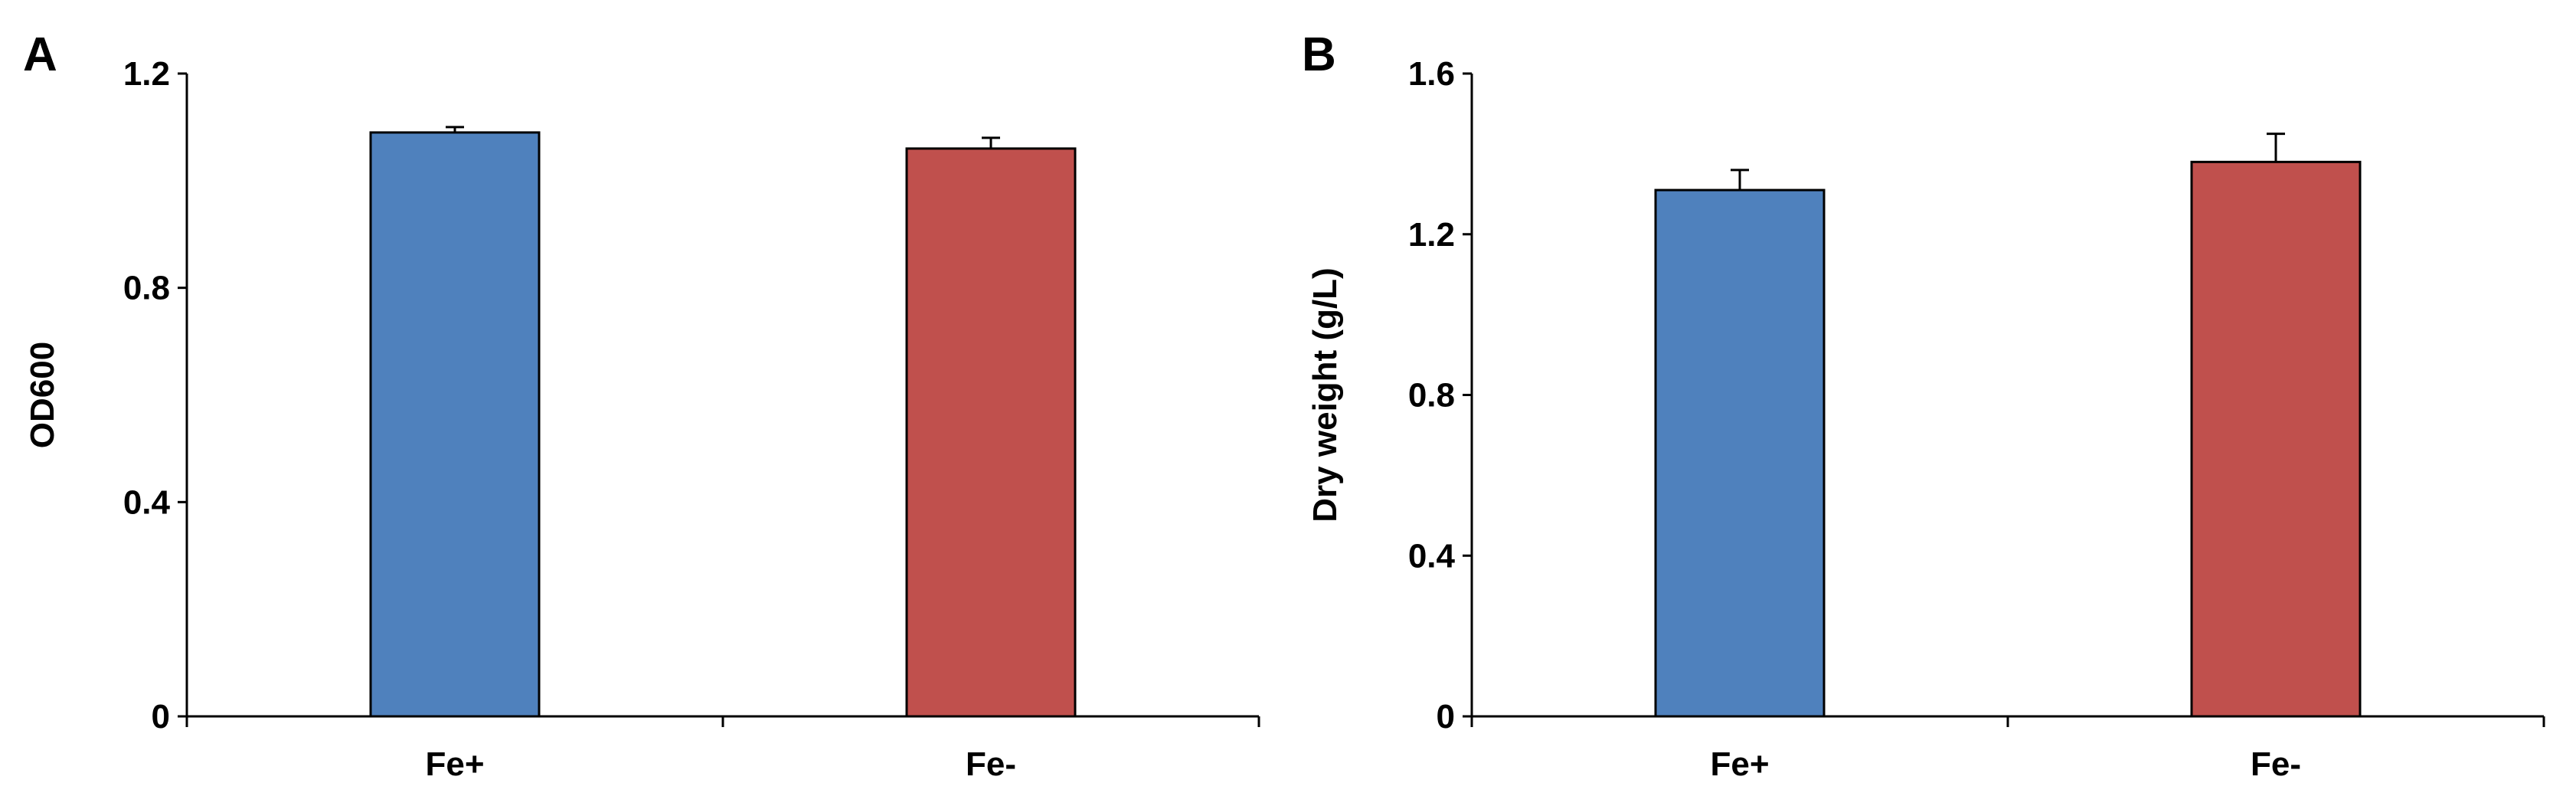  I want to click on y-axis-title: Dry weight (g/L), so click(1325, 394).